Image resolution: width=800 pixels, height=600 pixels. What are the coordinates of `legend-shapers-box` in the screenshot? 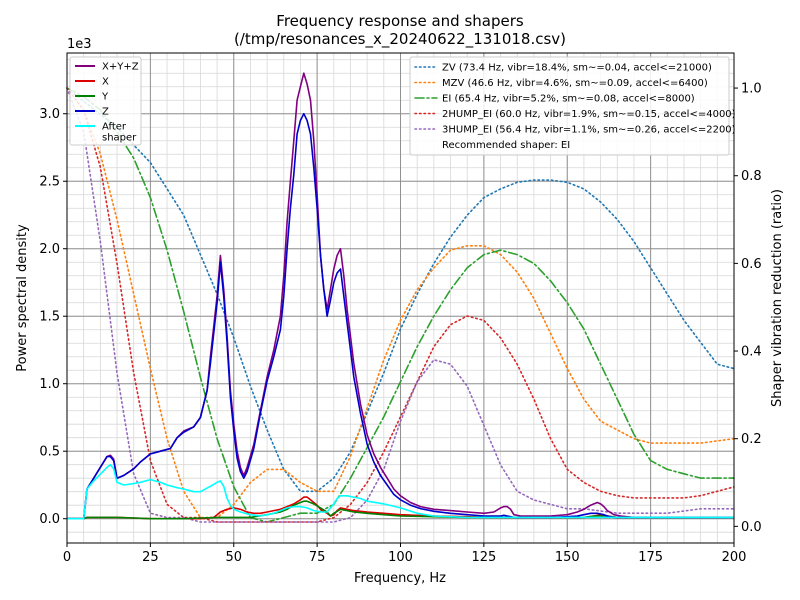 It's located at (569, 106).